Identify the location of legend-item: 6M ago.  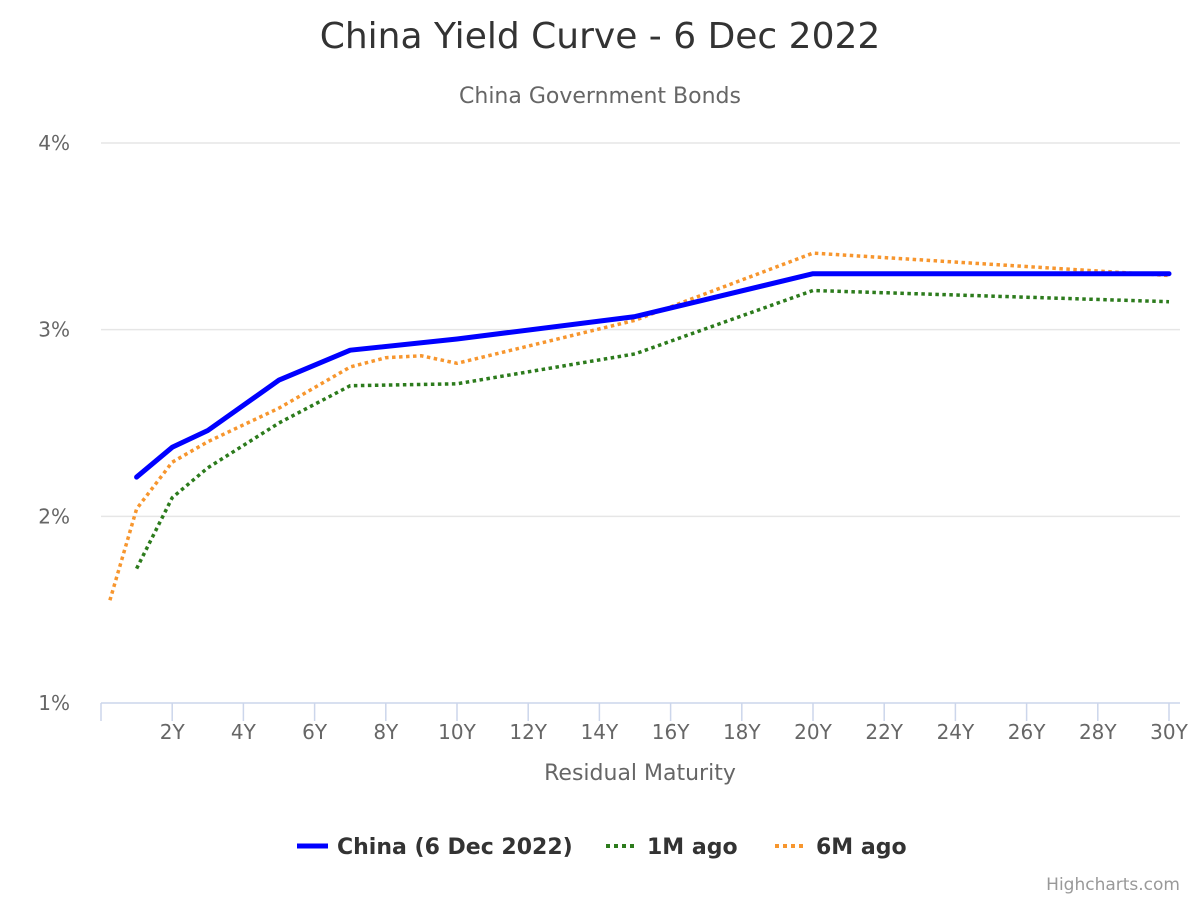
(841, 847).